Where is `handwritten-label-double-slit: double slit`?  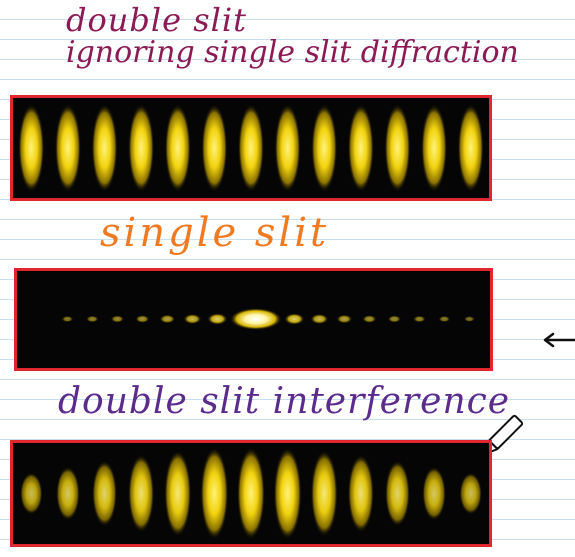
handwritten-label-double-slit: double slit is located at coordinates (156, 20).